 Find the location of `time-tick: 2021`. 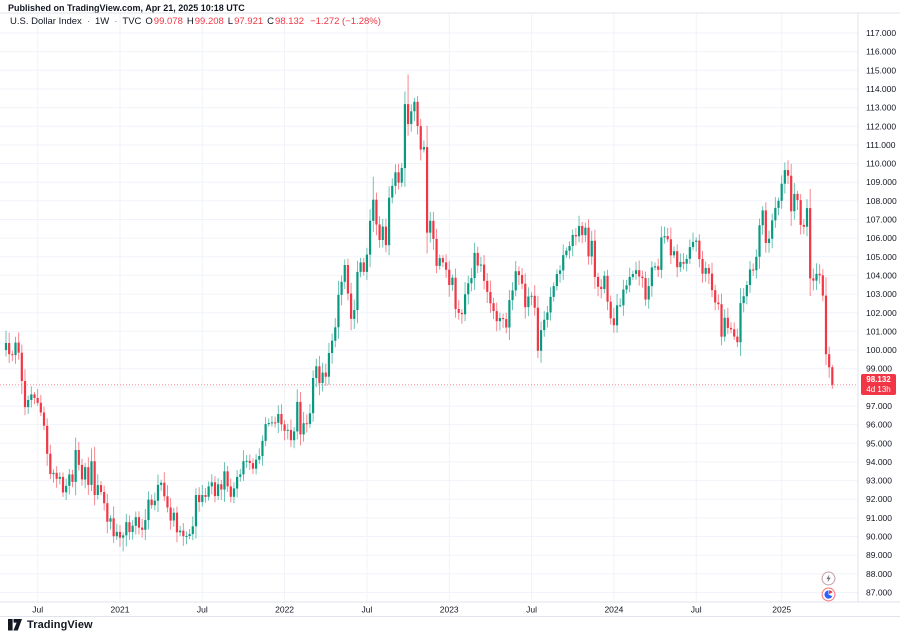

time-tick: 2021 is located at coordinates (120, 610).